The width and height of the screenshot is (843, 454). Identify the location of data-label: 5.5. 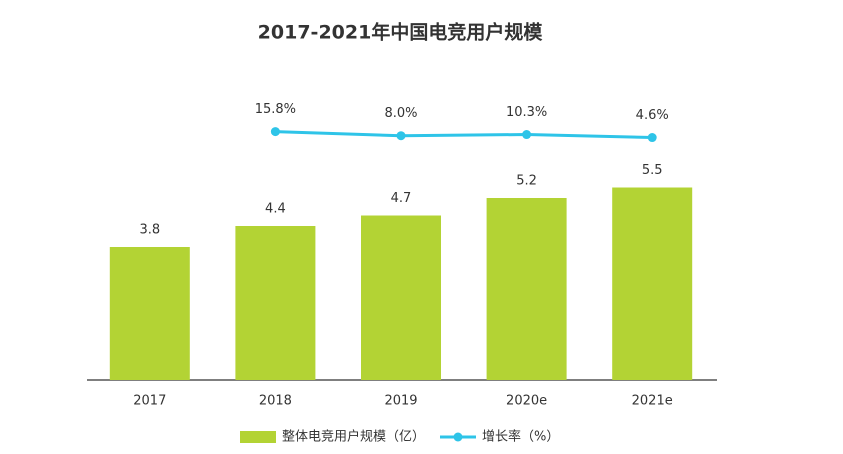
(652, 170).